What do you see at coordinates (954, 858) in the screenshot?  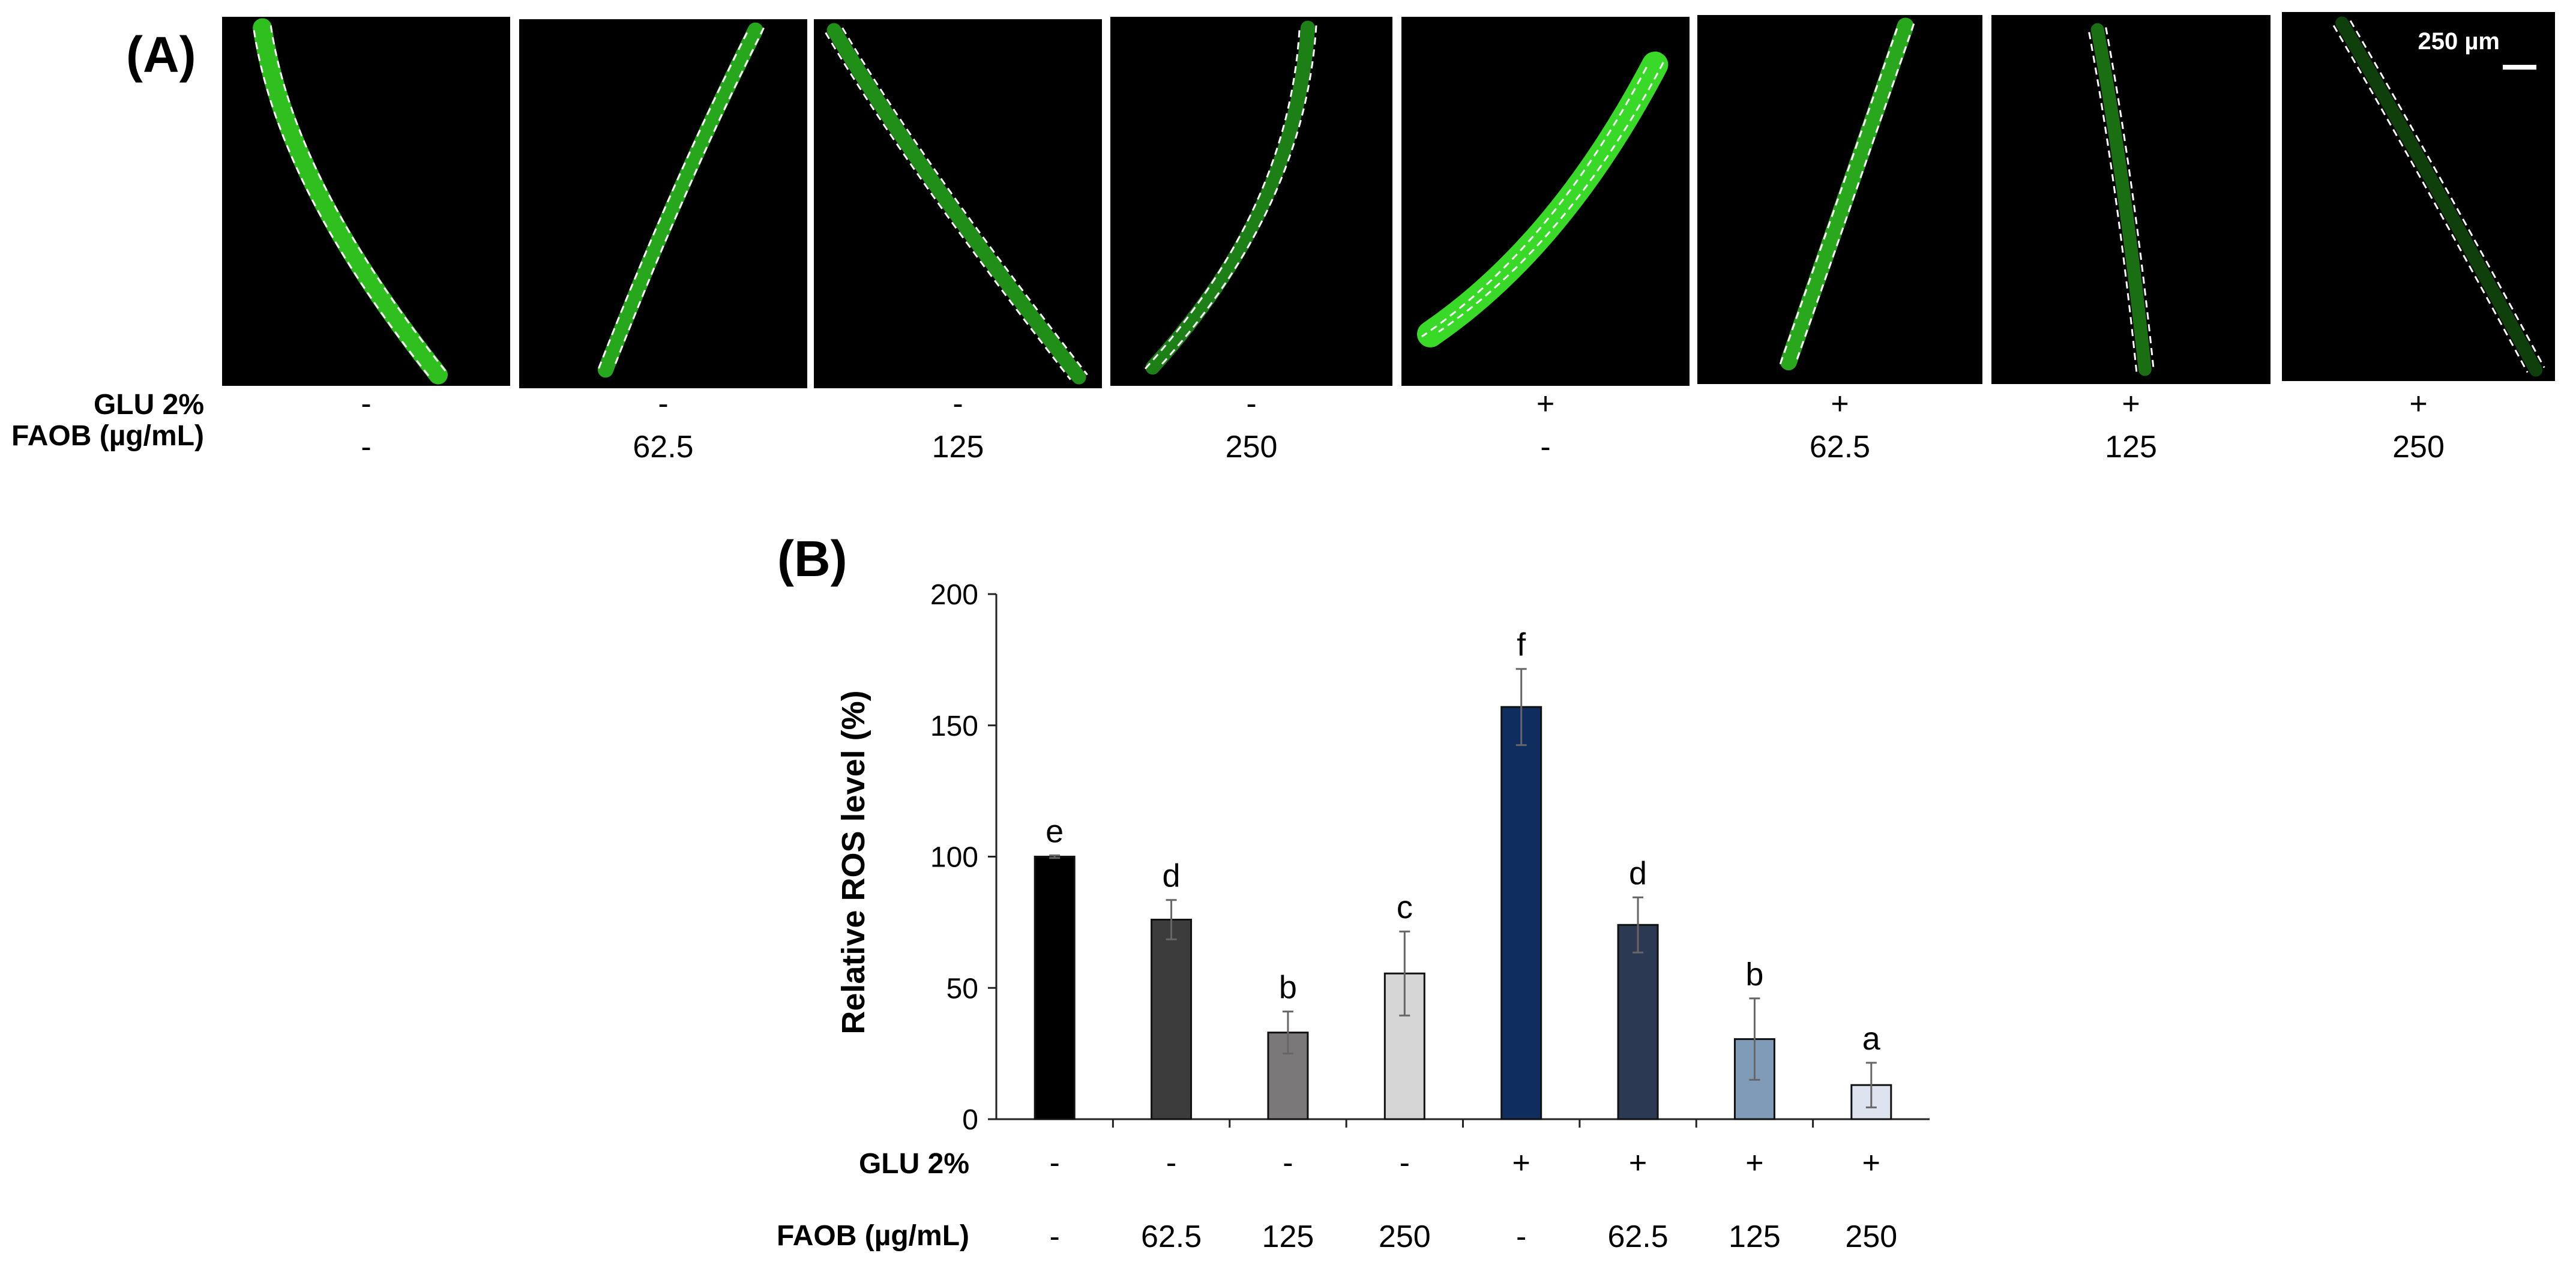 I see `y-tick-label: 100` at bounding box center [954, 858].